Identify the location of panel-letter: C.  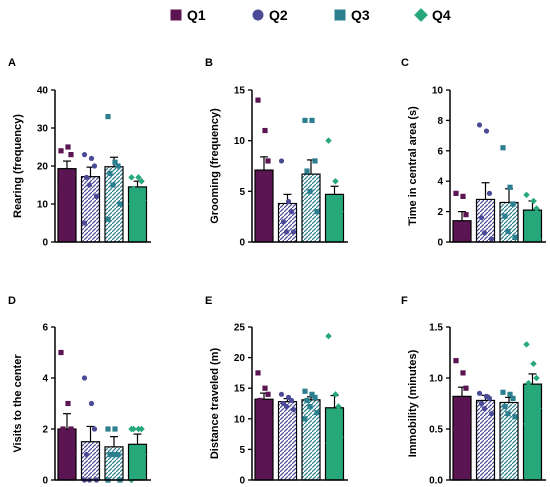
(405, 63).